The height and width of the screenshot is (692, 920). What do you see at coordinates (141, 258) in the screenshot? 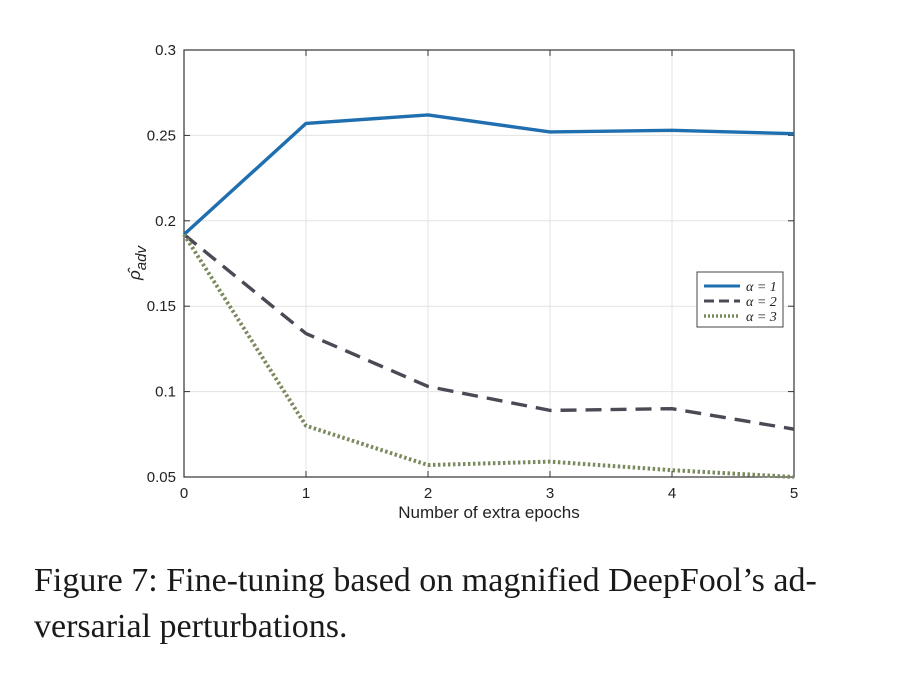
I see `y-axis-label-sub: adv` at bounding box center [141, 258].